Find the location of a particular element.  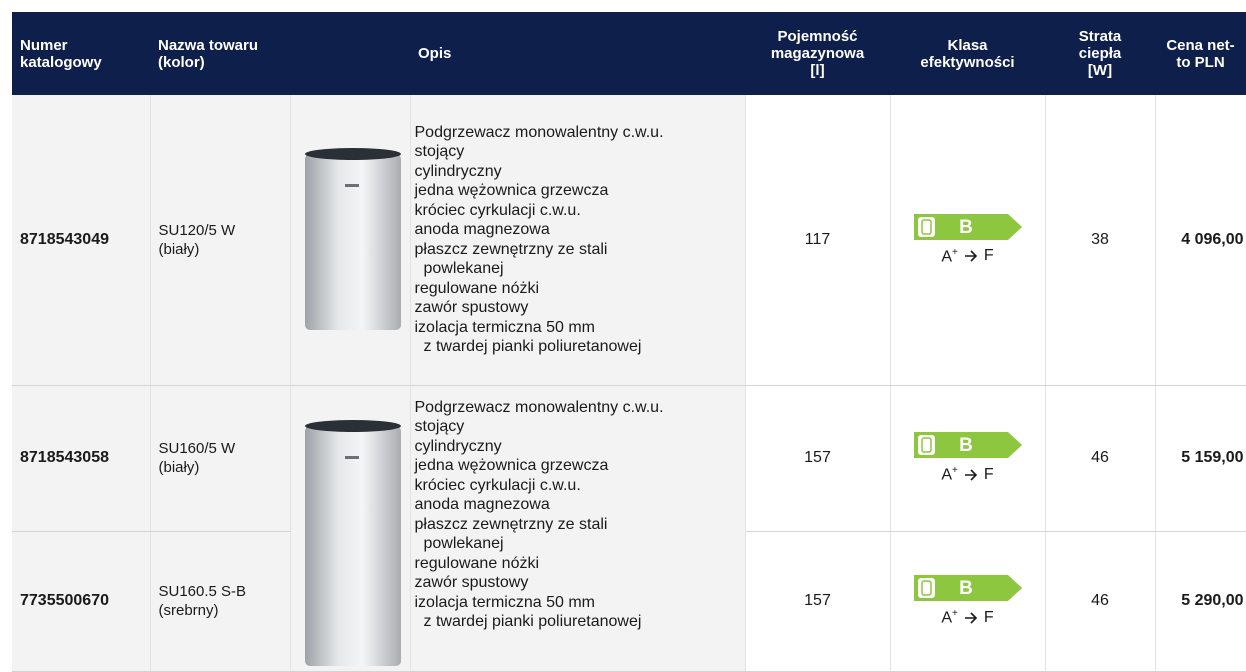

column-header: Numer katalogowy is located at coordinates (81, 53).